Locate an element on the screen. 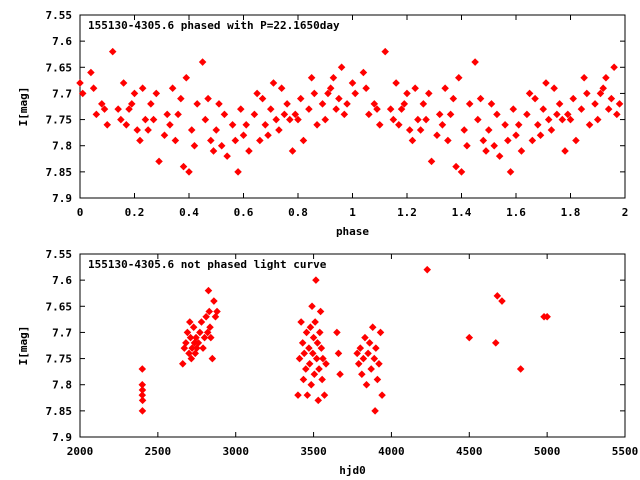 The height and width of the screenshot is (480, 640). y-axis-label: I[mag] is located at coordinates (23, 107).